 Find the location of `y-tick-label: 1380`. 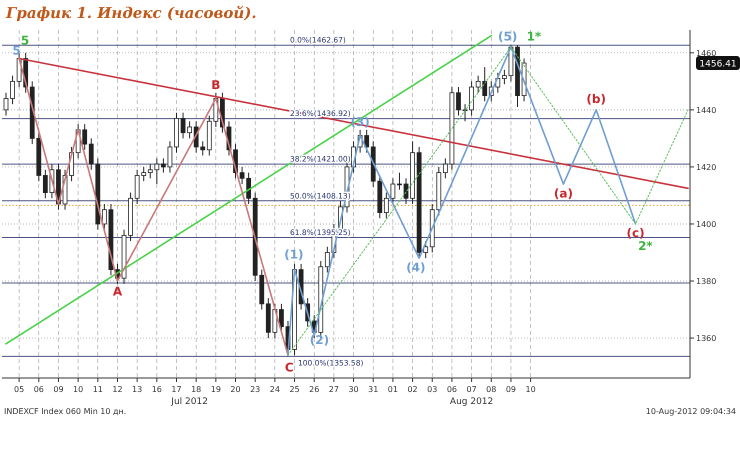

y-tick-label: 1380 is located at coordinates (706, 281).